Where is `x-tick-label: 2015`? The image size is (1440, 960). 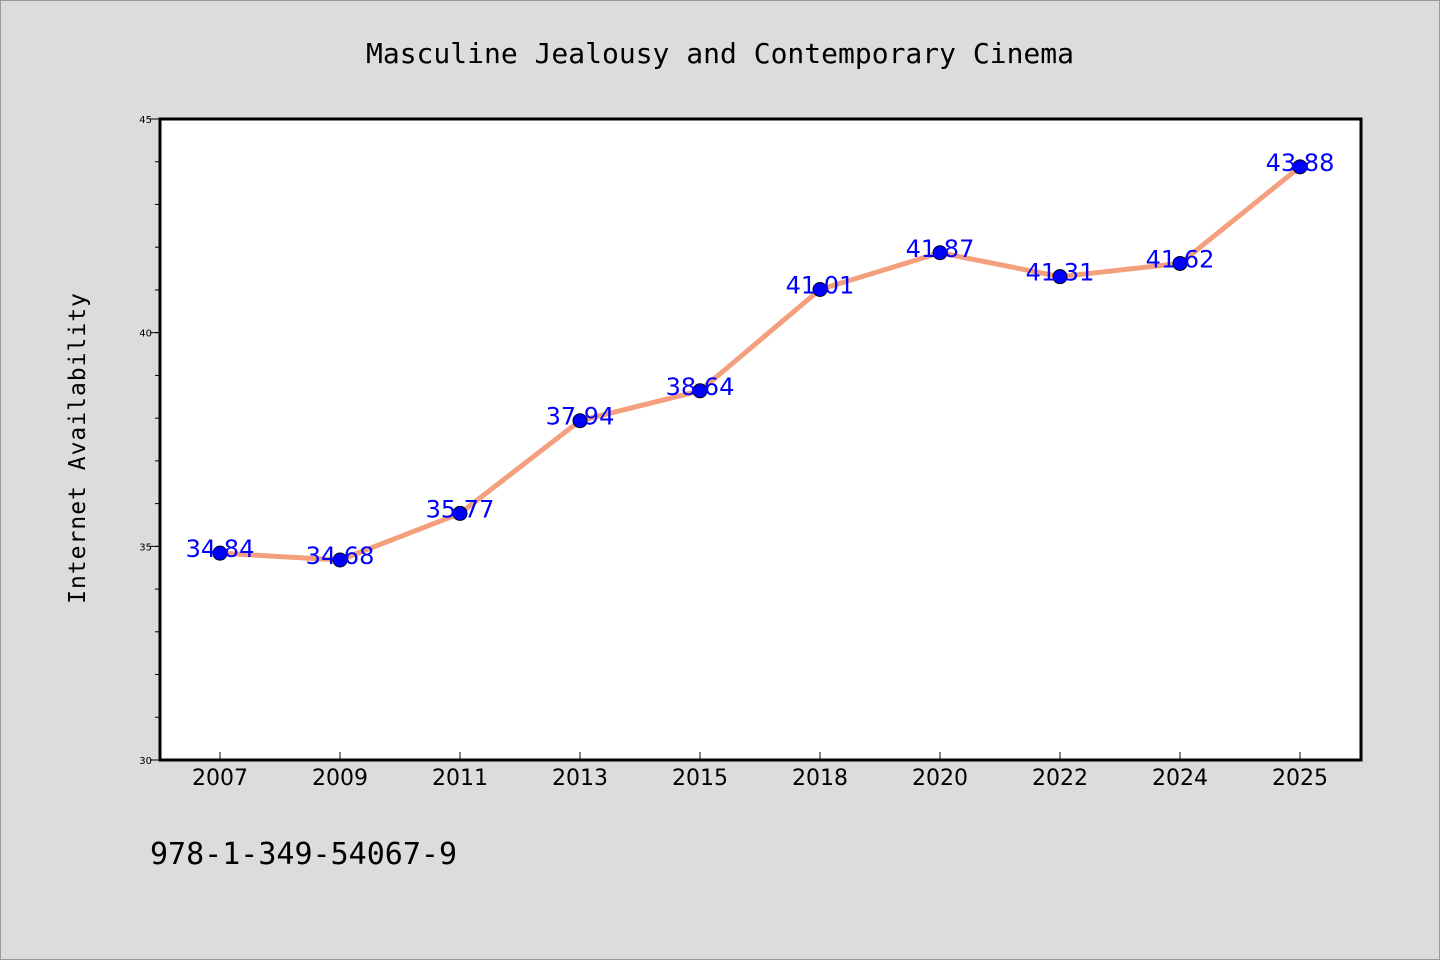 x-tick-label: 2015 is located at coordinates (700, 778).